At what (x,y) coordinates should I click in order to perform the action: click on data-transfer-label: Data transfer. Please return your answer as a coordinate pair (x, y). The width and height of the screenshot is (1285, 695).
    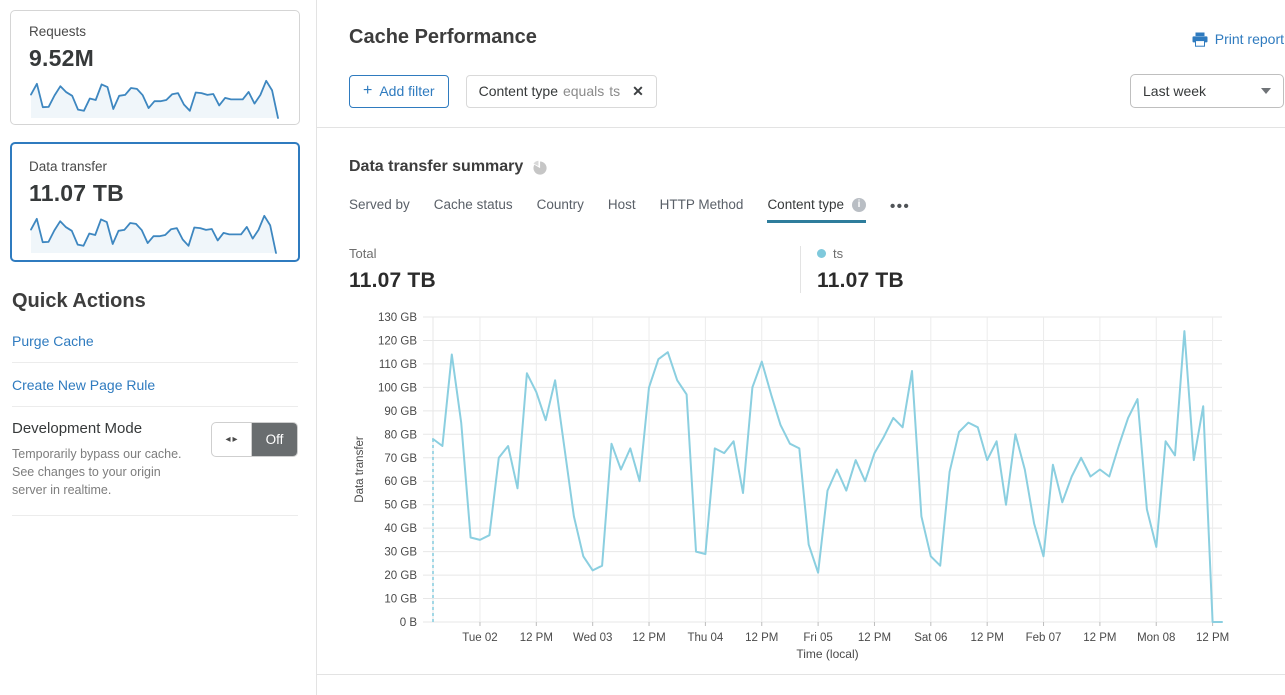
    Looking at the image, I should click on (68, 166).